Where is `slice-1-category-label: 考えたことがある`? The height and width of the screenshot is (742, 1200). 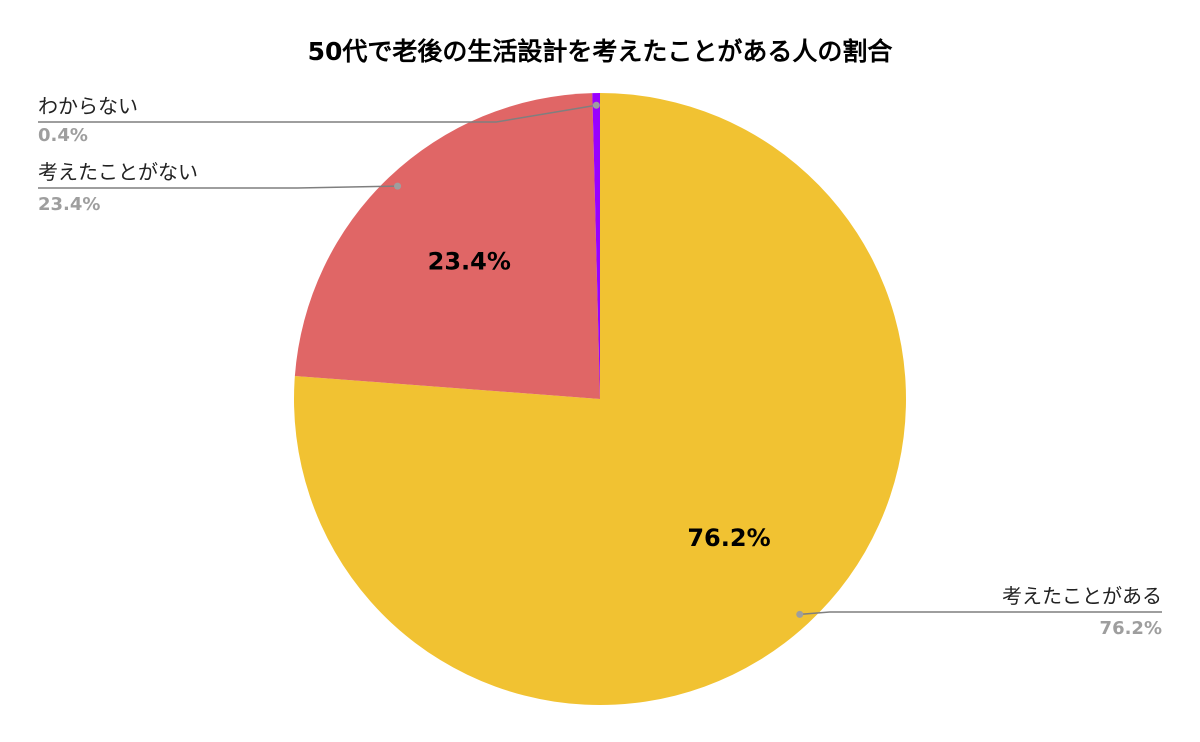
slice-1-category-label: 考えたことがある is located at coordinates (1082, 596).